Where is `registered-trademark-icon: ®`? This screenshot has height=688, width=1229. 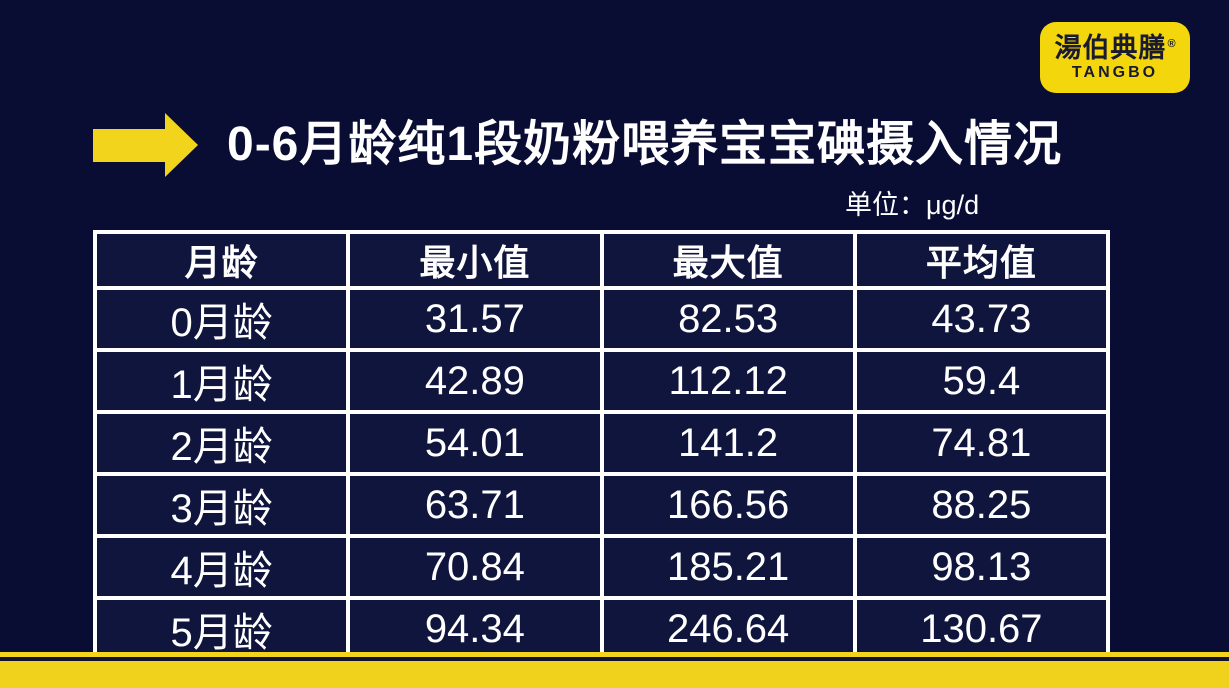
registered-trademark-icon: ® is located at coordinates (1172, 43).